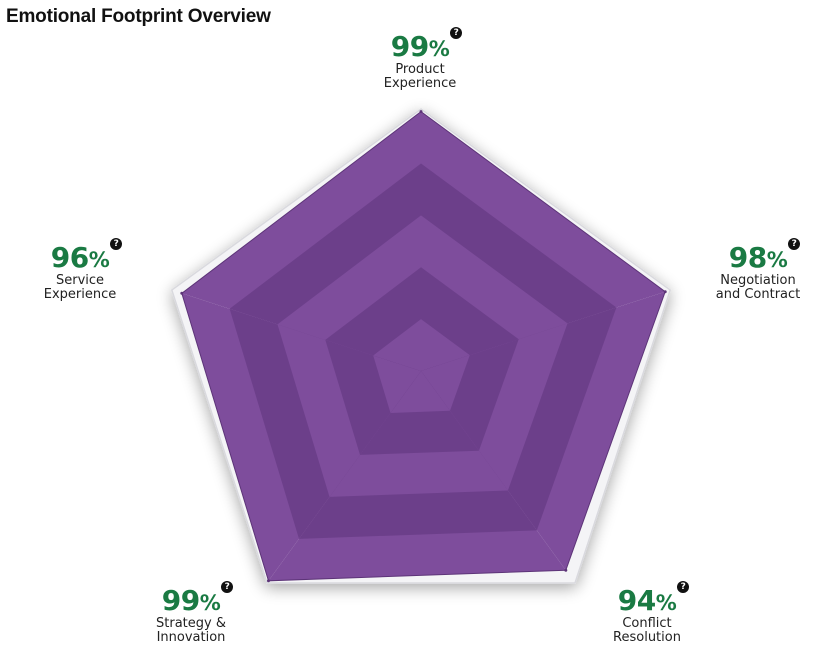  What do you see at coordinates (191, 637) in the screenshot?
I see `metric-label-line-2: Innovation` at bounding box center [191, 637].